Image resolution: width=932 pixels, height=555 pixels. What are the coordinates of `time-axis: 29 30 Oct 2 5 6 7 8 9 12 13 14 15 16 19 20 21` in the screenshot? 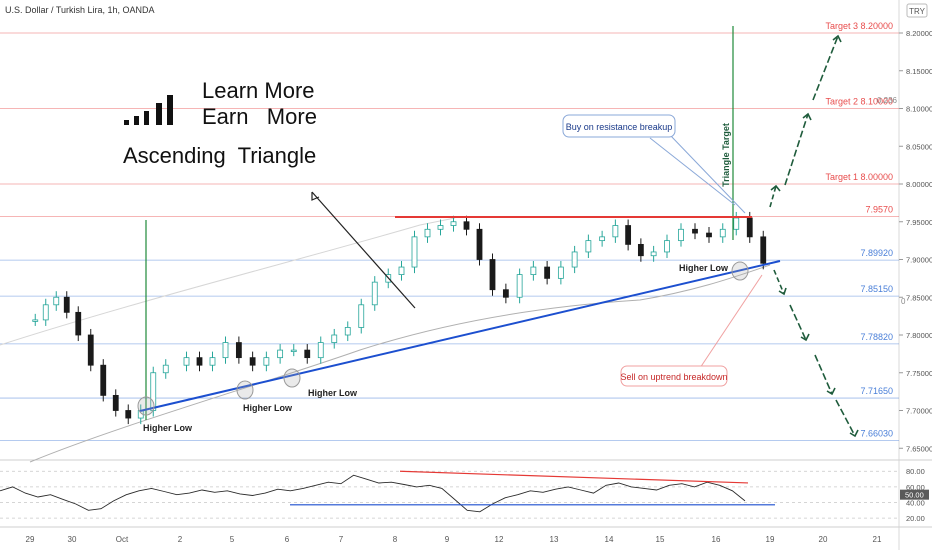 It's located at (454, 539).